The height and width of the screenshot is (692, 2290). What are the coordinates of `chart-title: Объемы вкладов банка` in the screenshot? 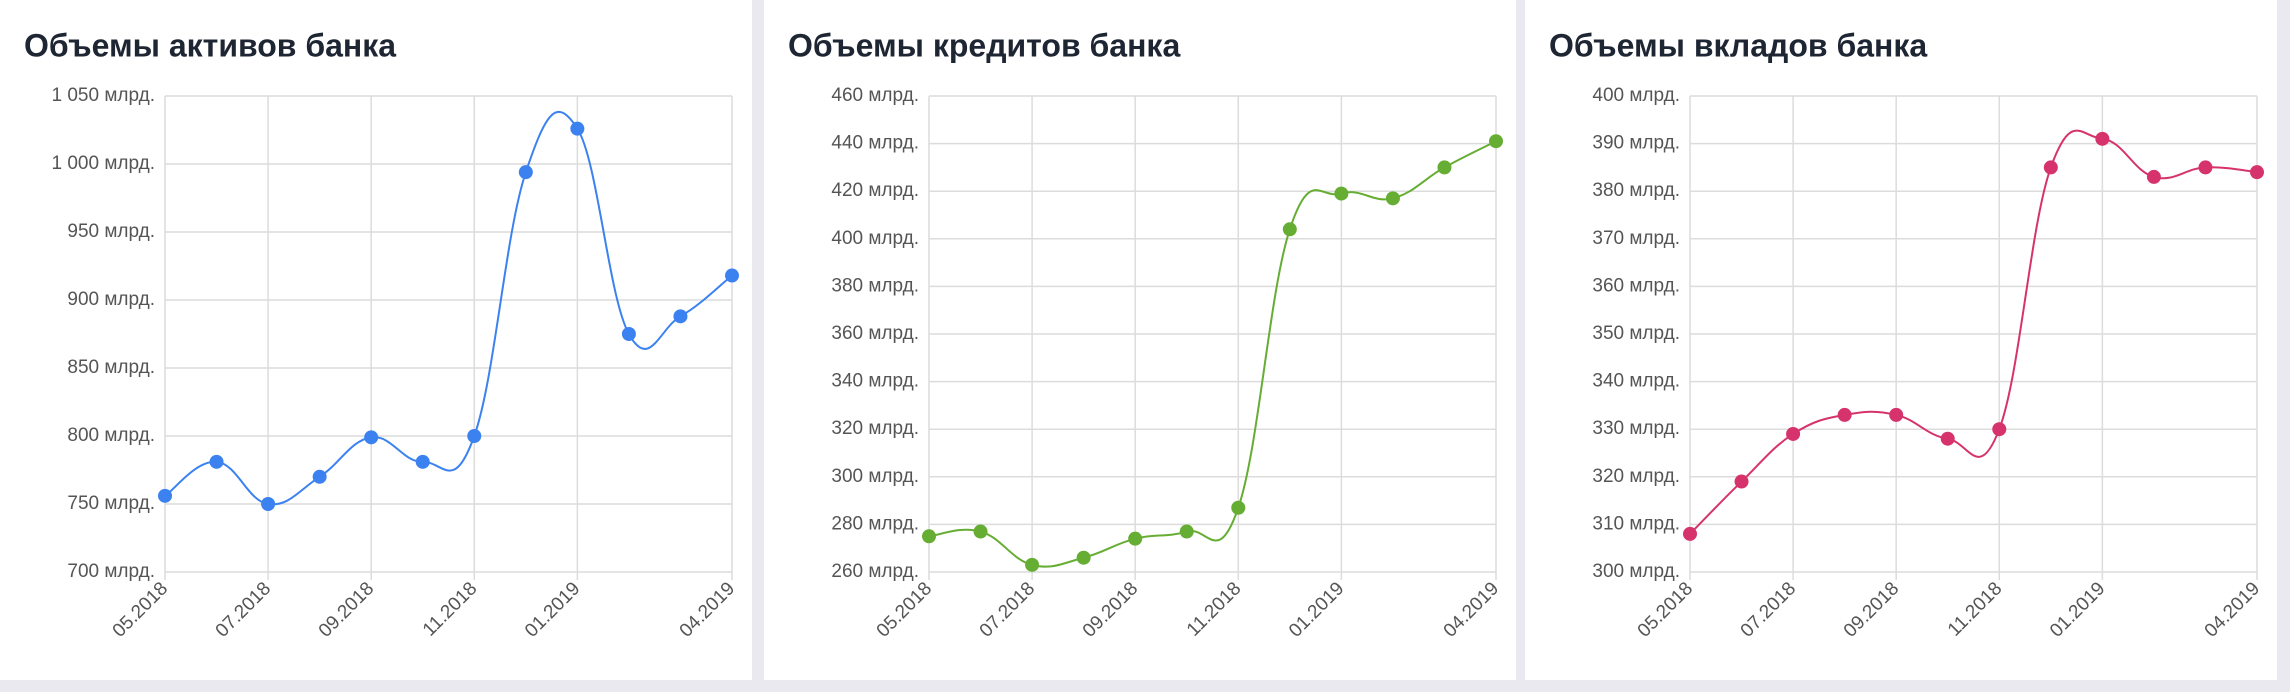 It's located at (1738, 45).